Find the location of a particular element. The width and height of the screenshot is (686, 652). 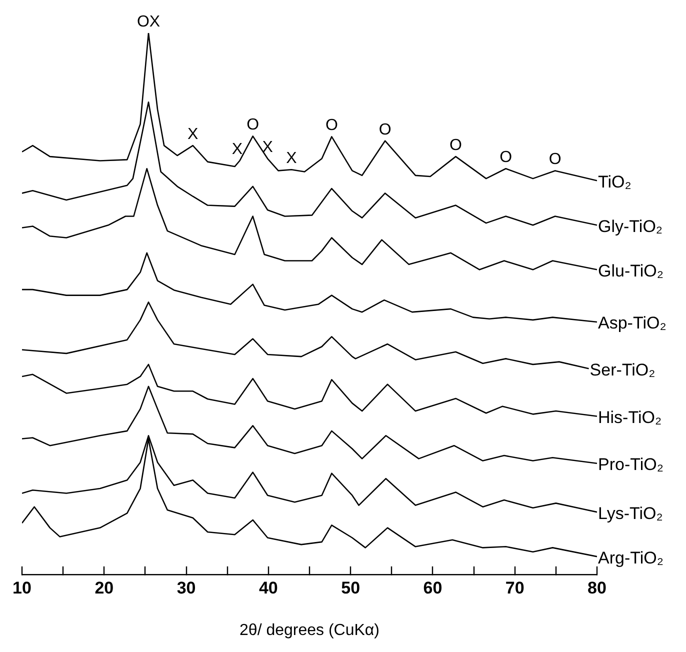

series-label: Ser-TiO₂ is located at coordinates (623, 370).